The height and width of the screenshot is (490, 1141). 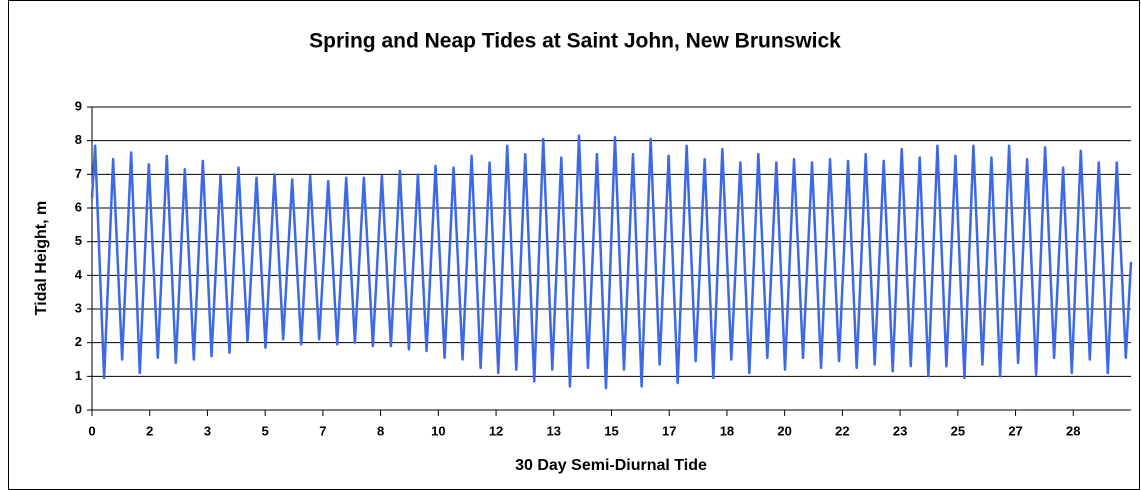 I want to click on x-axis-title: 30 Day Semi-Diurnal Tide, so click(x=611, y=465).